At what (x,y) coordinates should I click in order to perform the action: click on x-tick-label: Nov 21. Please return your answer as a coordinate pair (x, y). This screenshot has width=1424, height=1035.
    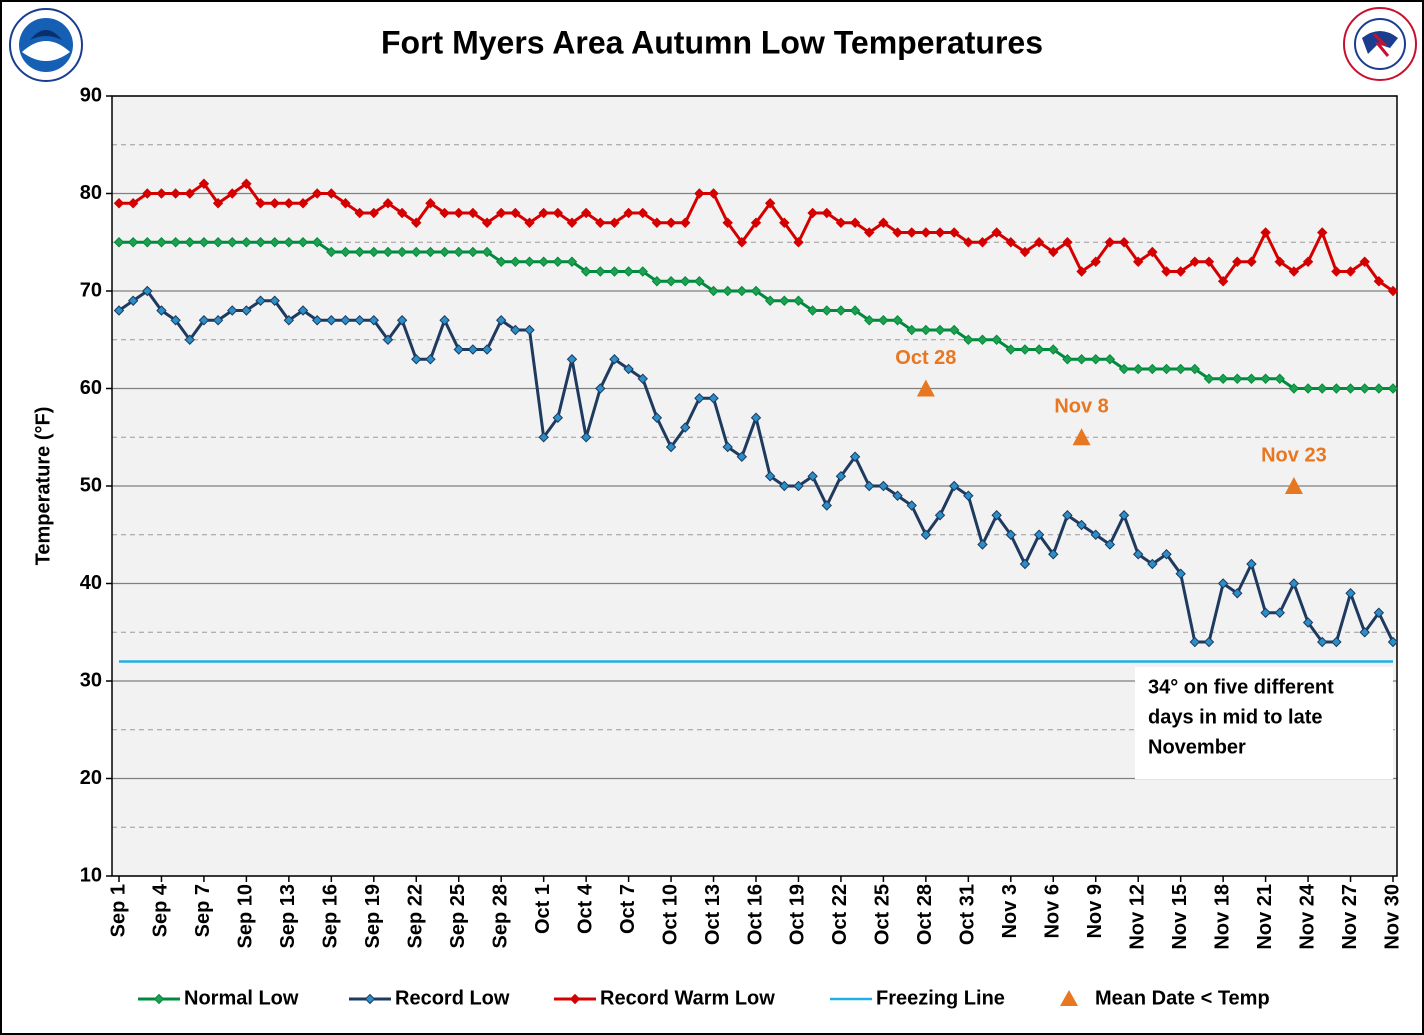
    Looking at the image, I should click on (1265, 917).